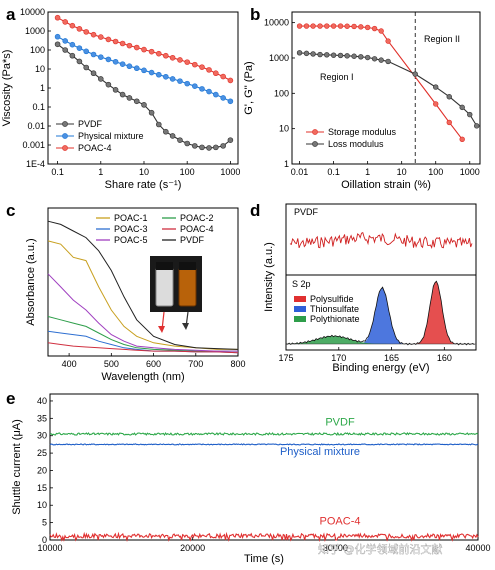 This screenshot has height=570, width=495. I want to click on vial-orange, so click(187, 287).